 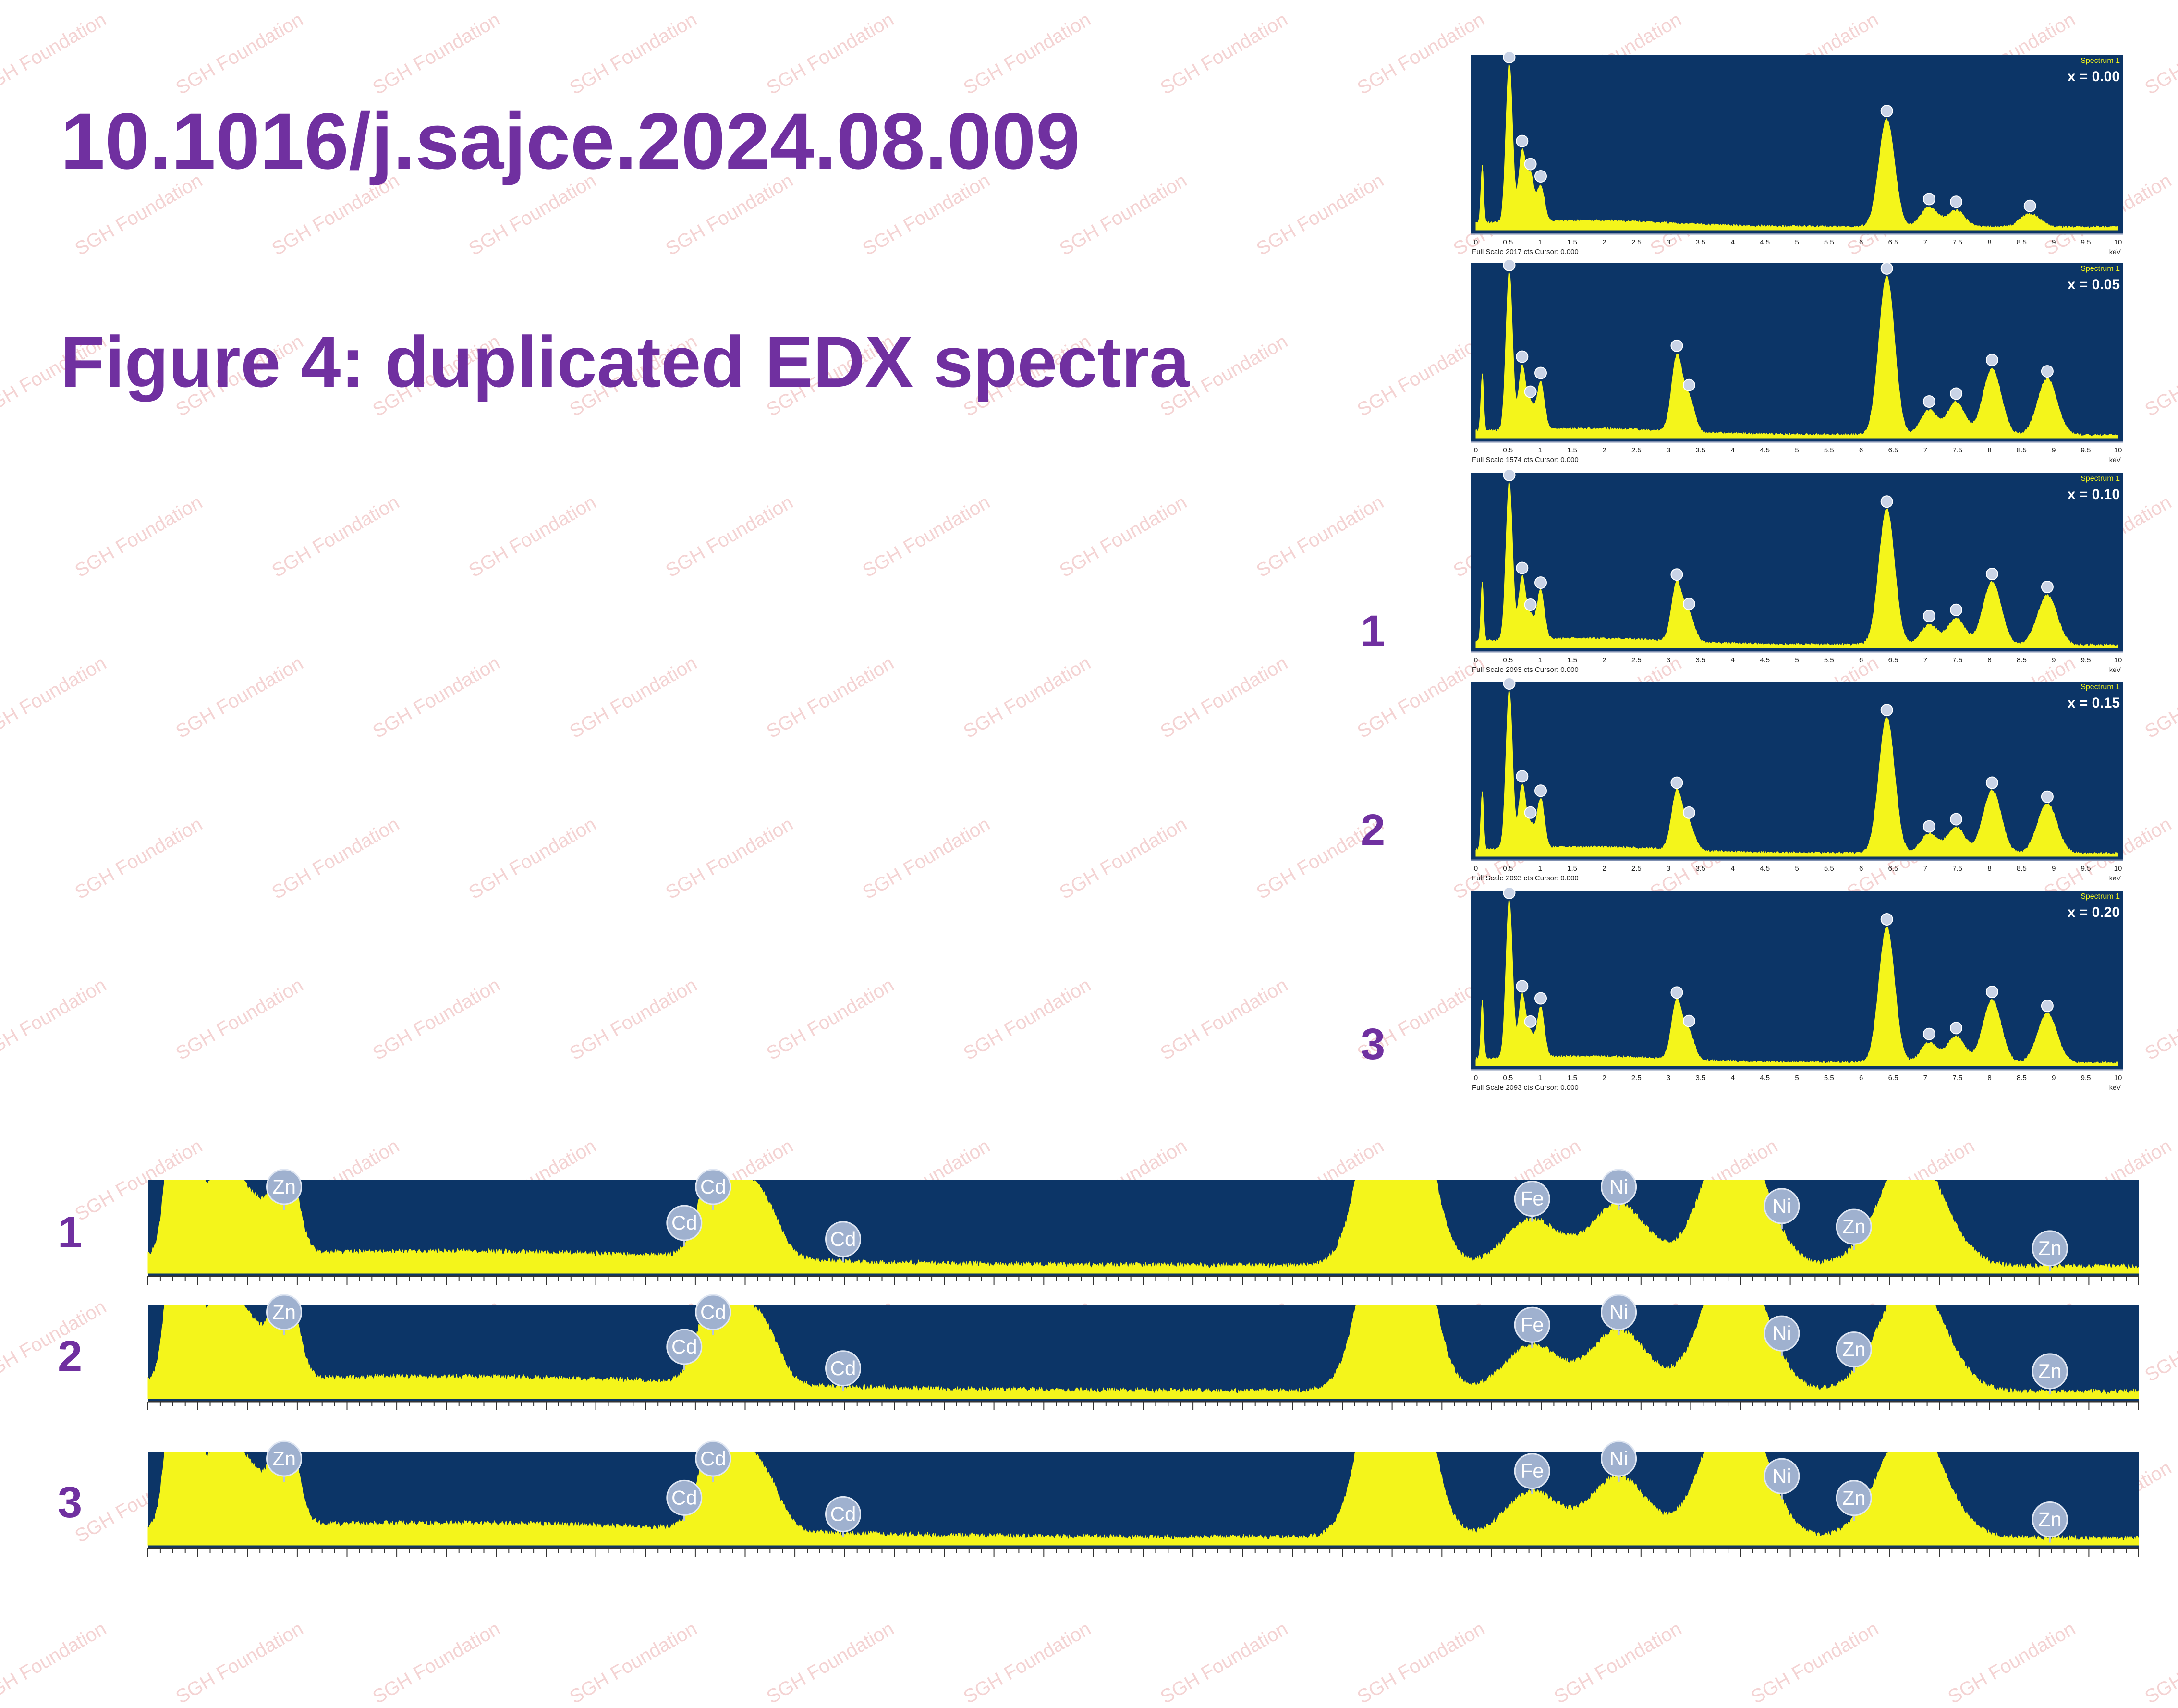 I want to click on element-label-text: Fe, so click(x=1532, y=1471).